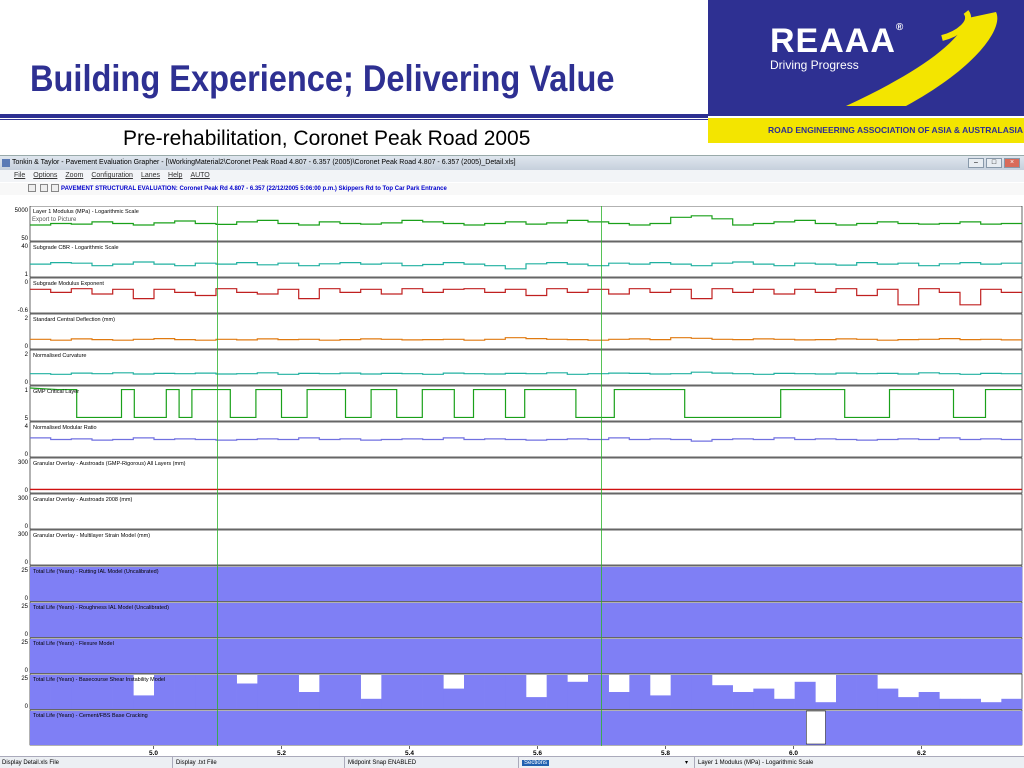 The height and width of the screenshot is (768, 1024). I want to click on panel-ytop-label: 300, so click(23, 463).